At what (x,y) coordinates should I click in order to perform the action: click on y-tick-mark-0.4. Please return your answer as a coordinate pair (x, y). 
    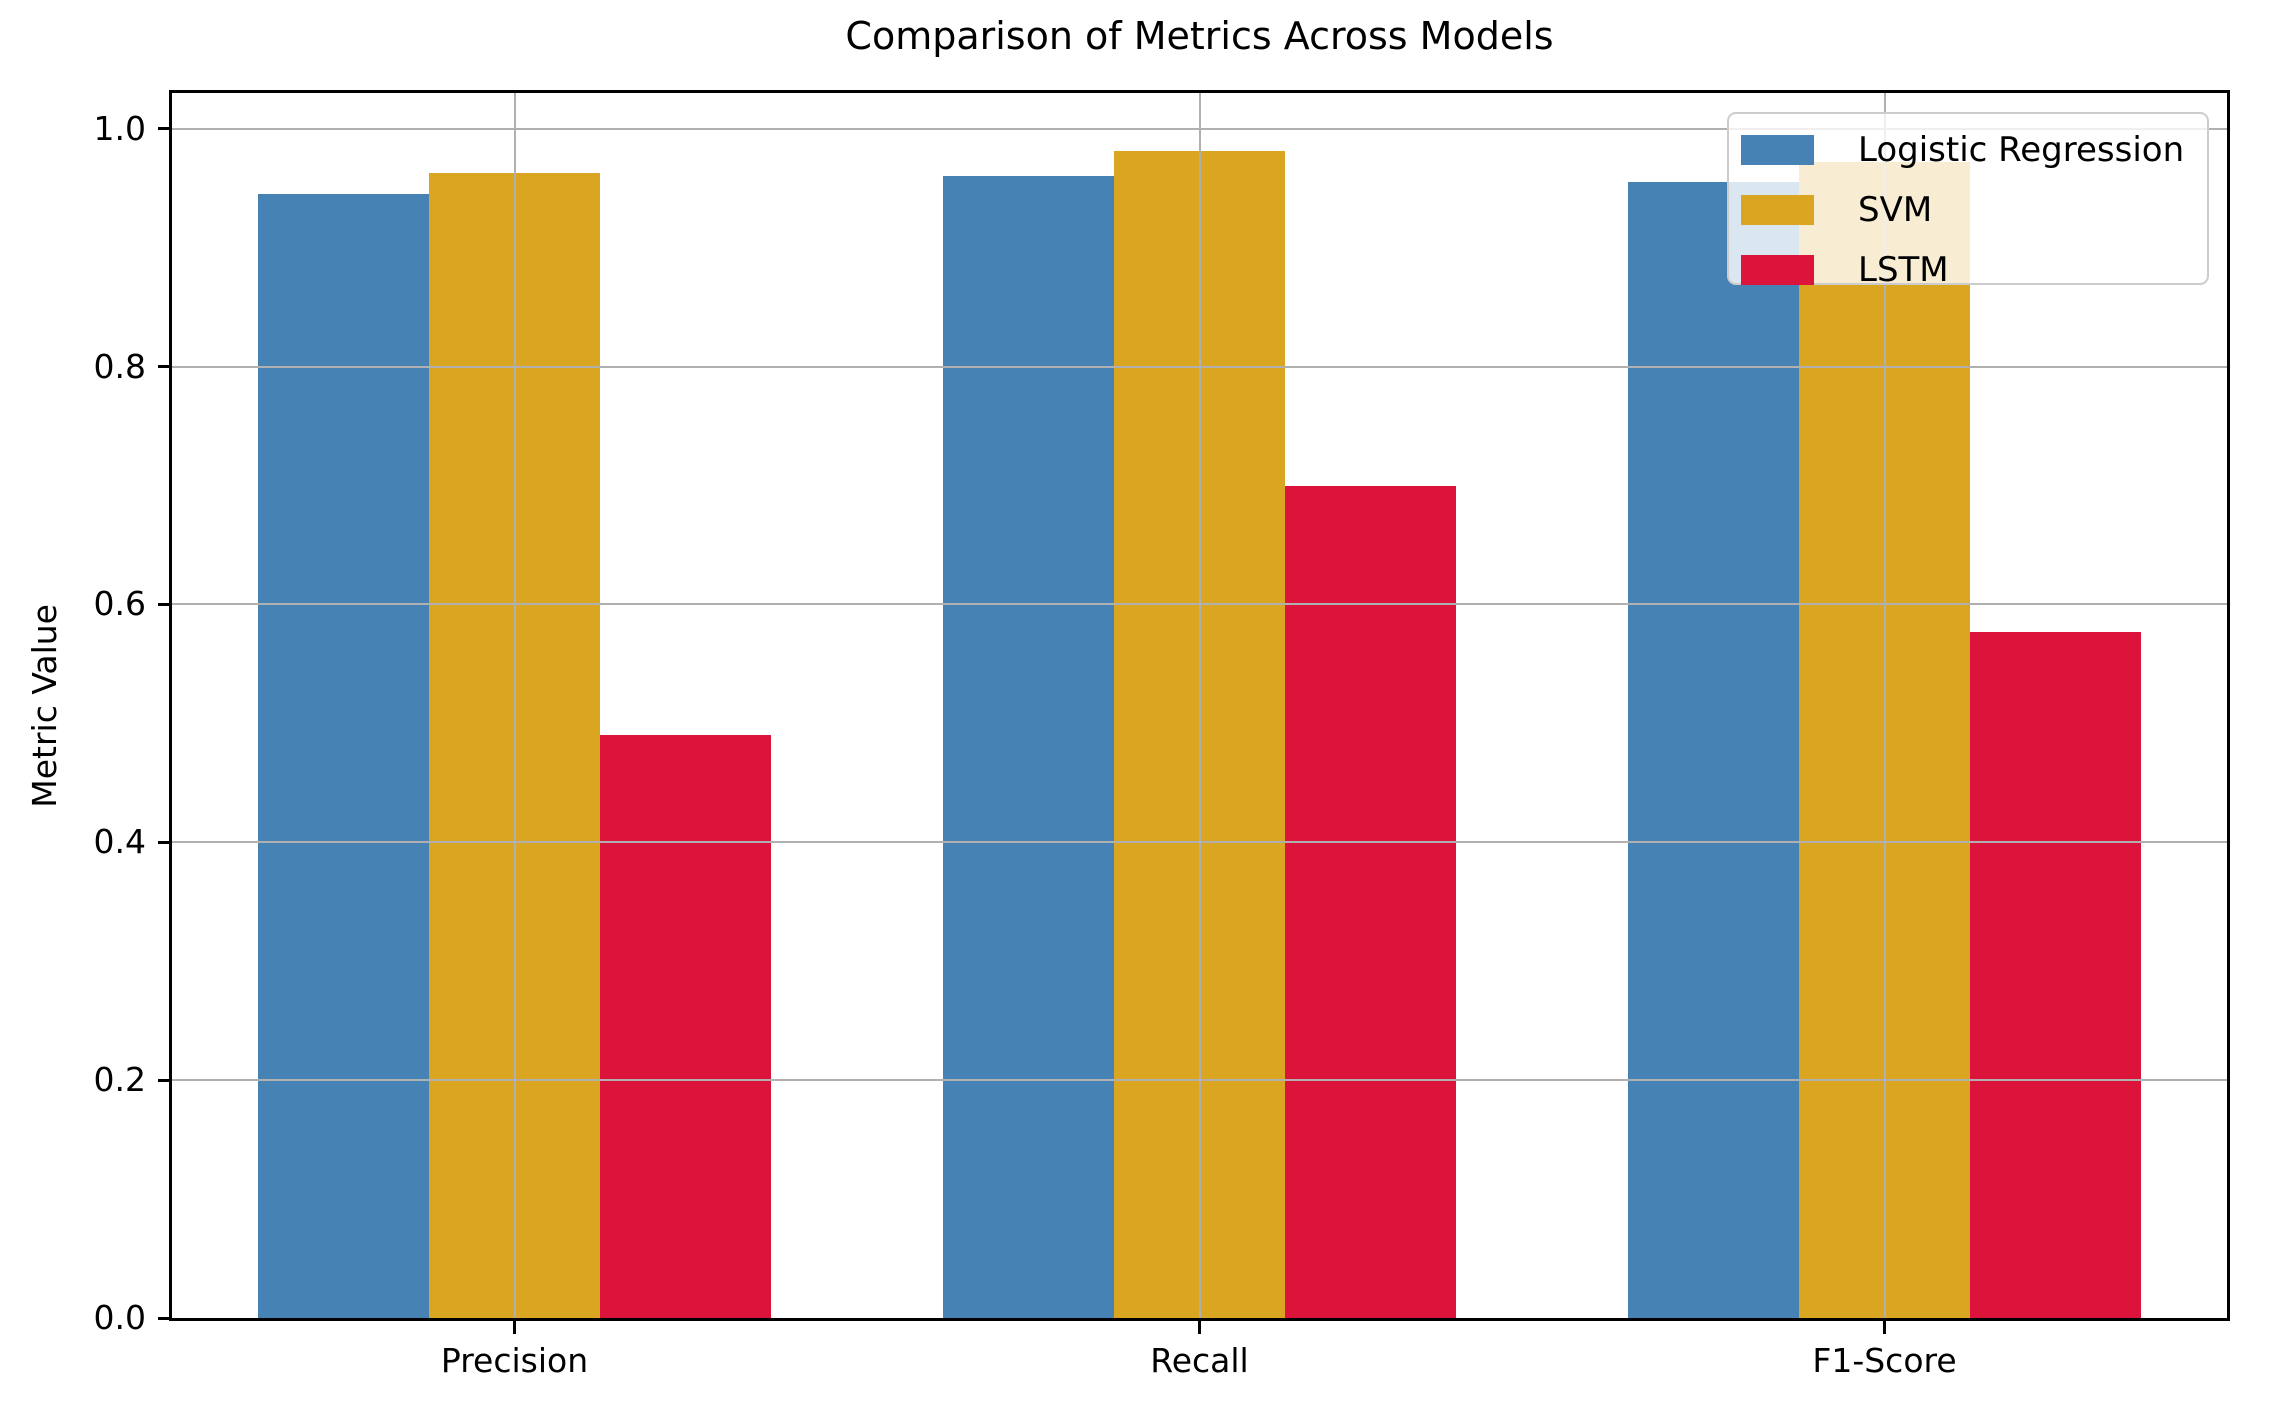
    Looking at the image, I should click on (165, 842).